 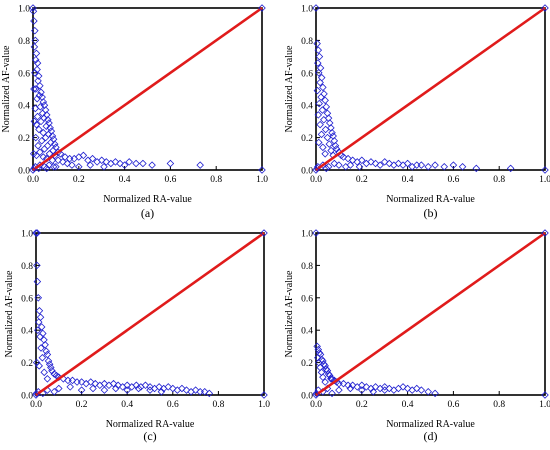 What do you see at coordinates (24, 10) in the screenshot?
I see `y-tick-label: 1.0` at bounding box center [24, 10].